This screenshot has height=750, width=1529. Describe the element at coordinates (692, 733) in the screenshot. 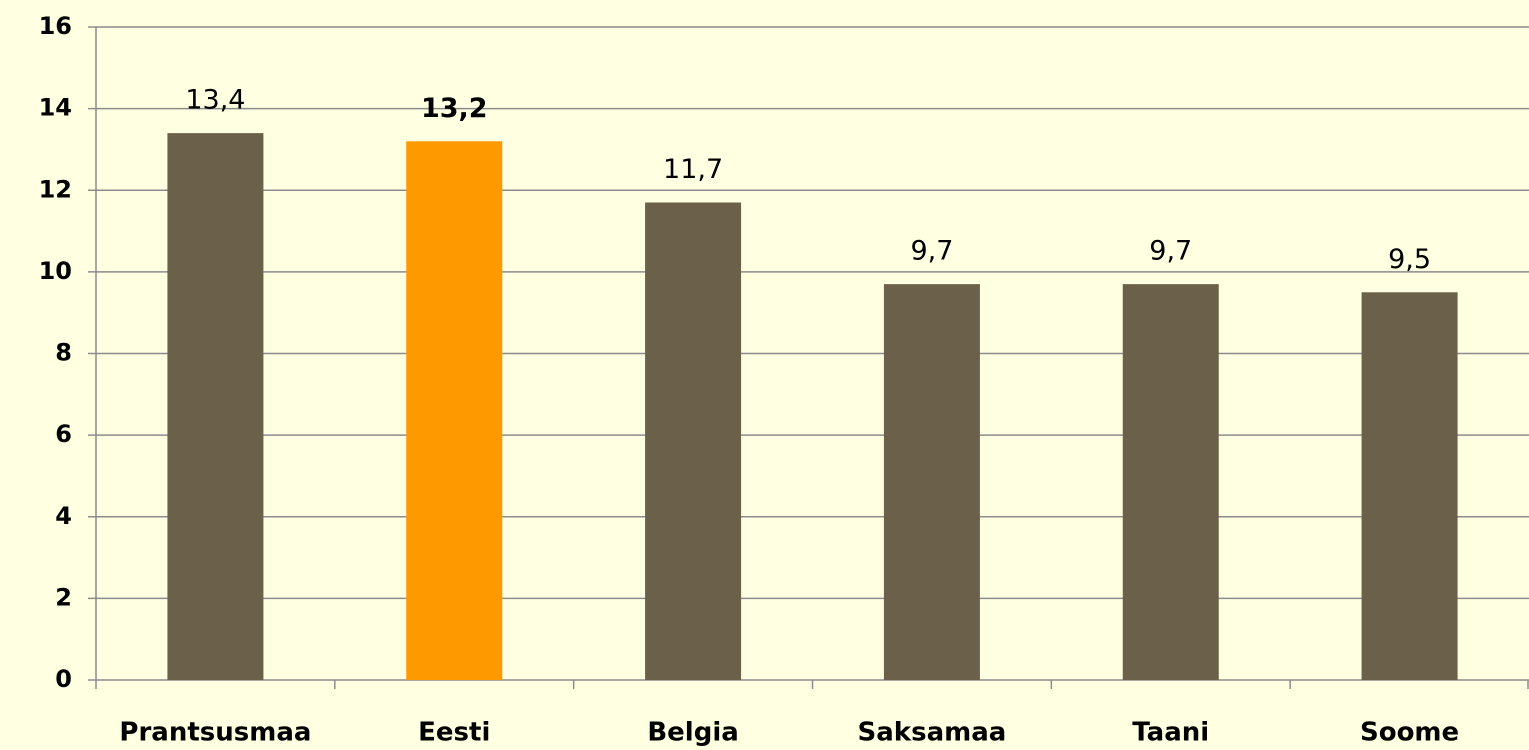

I see `x-tick-label: Belgia` at that location.